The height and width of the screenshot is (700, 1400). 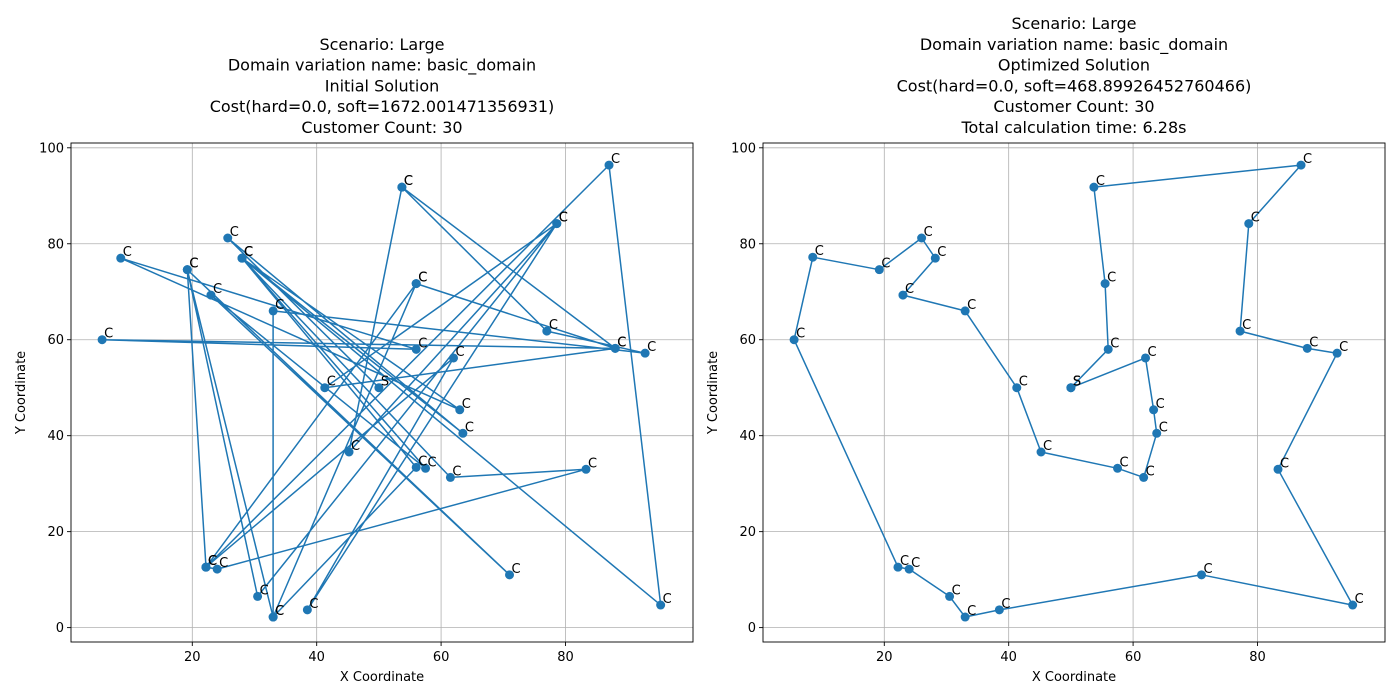 What do you see at coordinates (1073, 127) in the screenshot?
I see `chart-title-line: Total calculation time: 6.28s` at bounding box center [1073, 127].